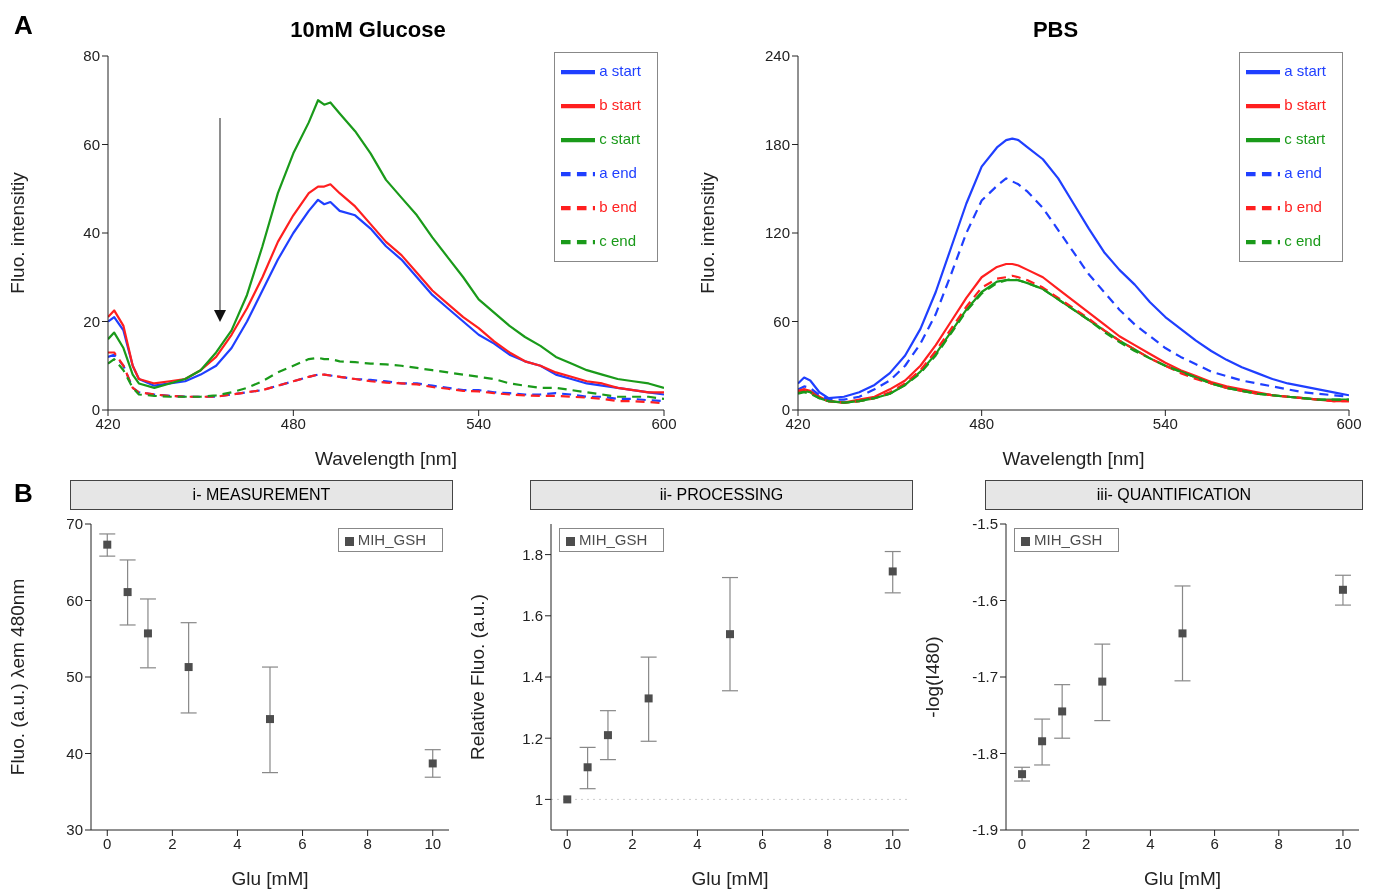 The image size is (1381, 892). Describe the element at coordinates (777, 144) in the screenshot. I see `y-tick-label: 180` at that location.